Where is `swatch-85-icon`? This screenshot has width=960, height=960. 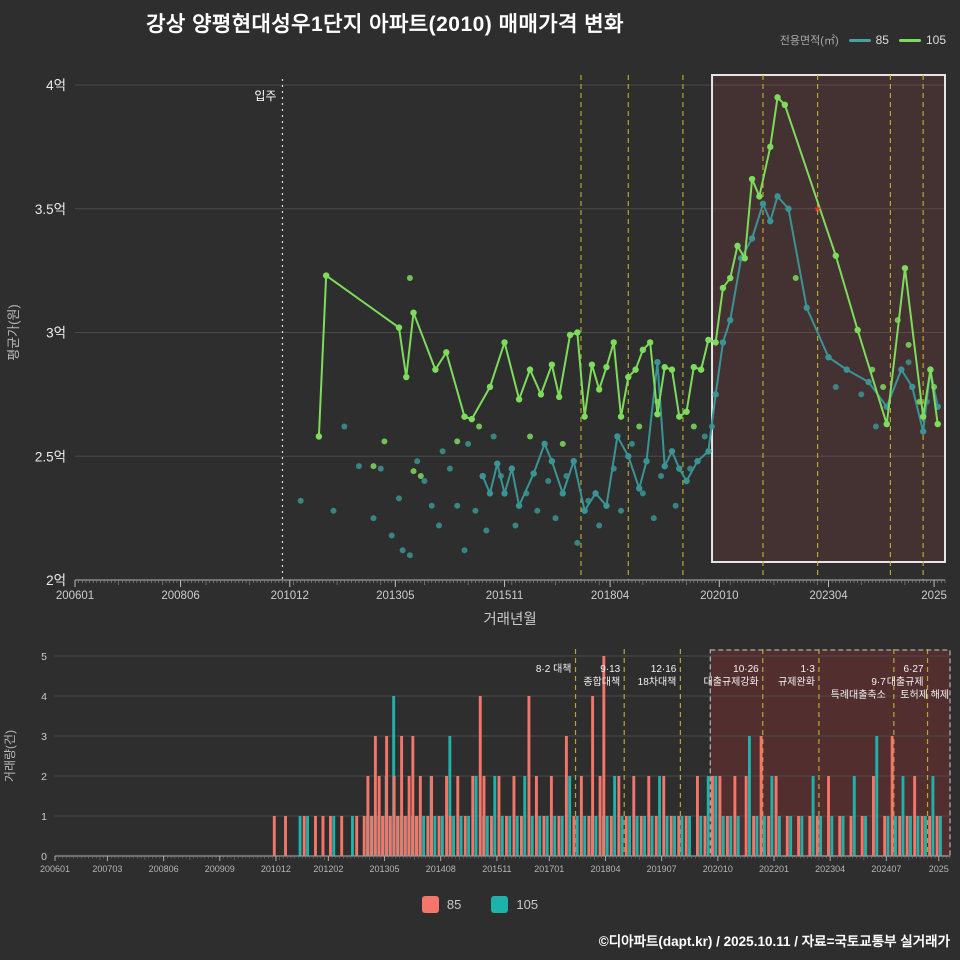
swatch-85-icon is located at coordinates (430, 904).